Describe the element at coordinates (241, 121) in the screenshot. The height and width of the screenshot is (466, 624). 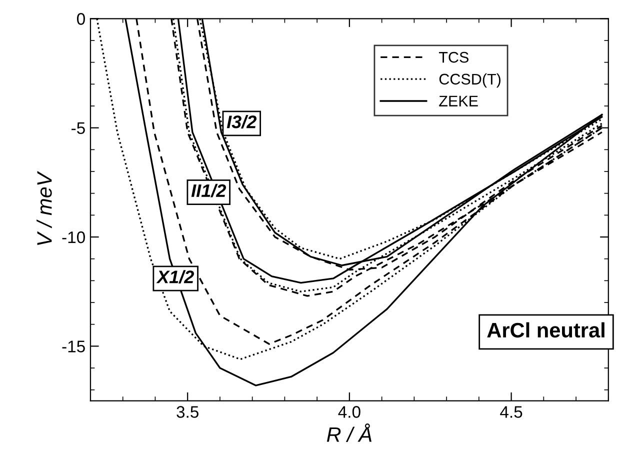
I see `annotation: I3/2` at that location.